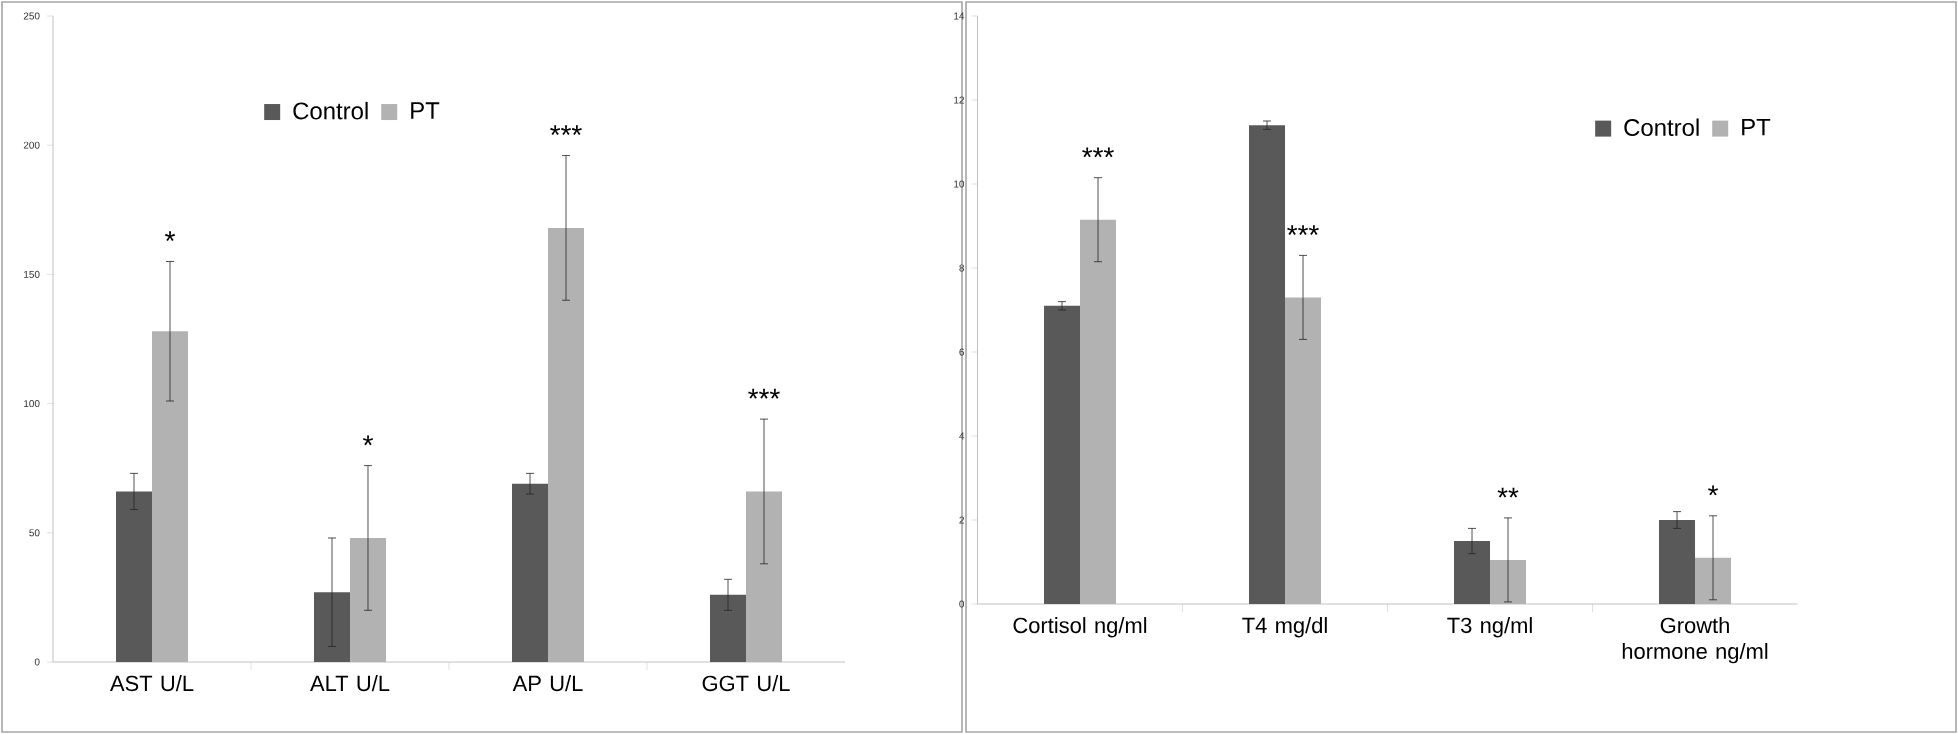  I want to click on x-tick-label: ALT U/L, so click(350, 683).